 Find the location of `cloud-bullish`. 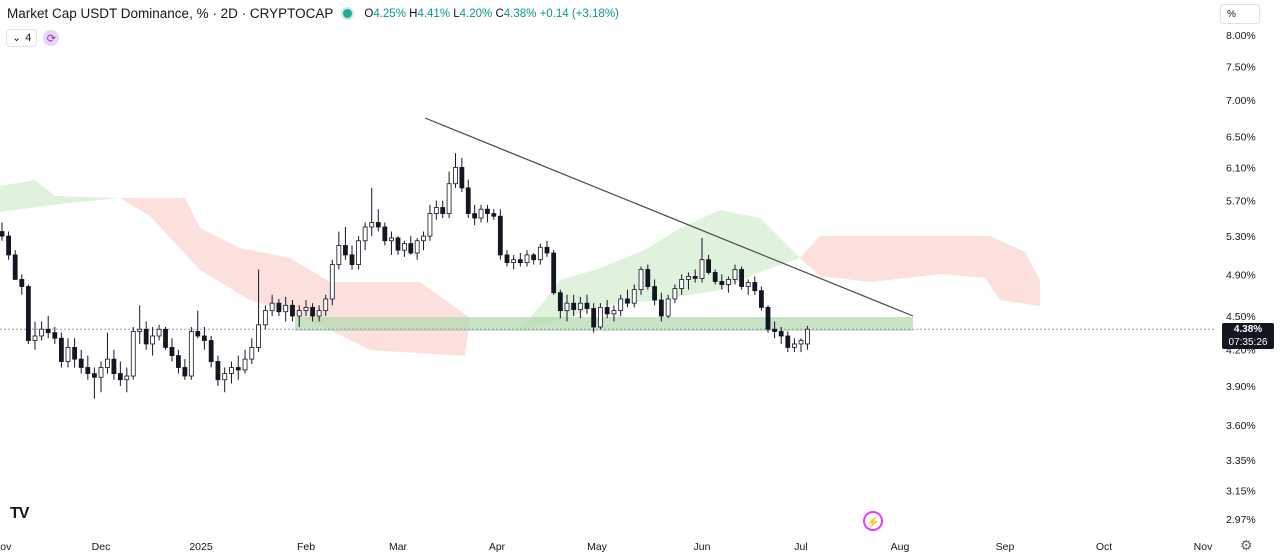

cloud-bullish is located at coordinates (60, 196).